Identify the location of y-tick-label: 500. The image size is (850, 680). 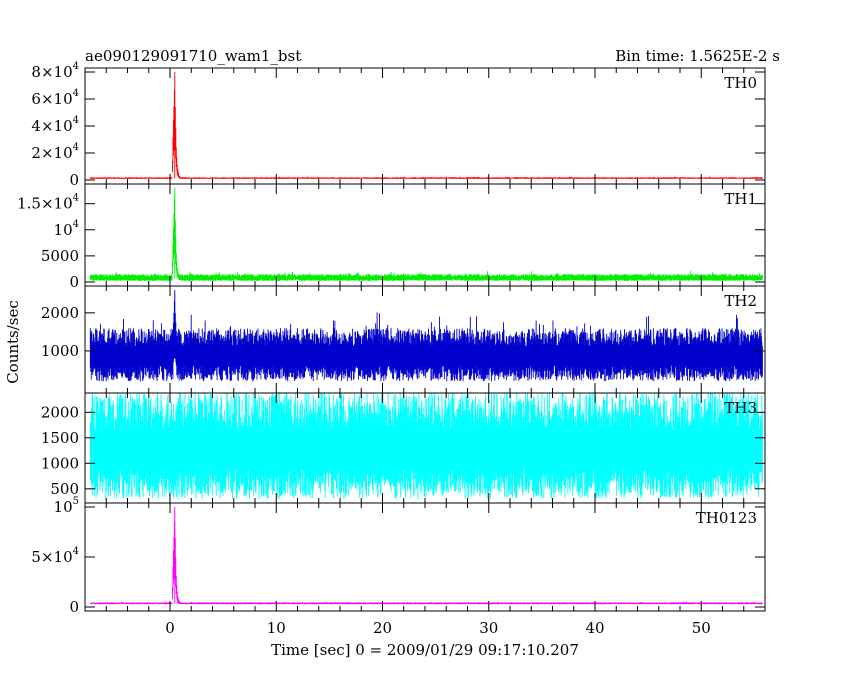
(64, 489).